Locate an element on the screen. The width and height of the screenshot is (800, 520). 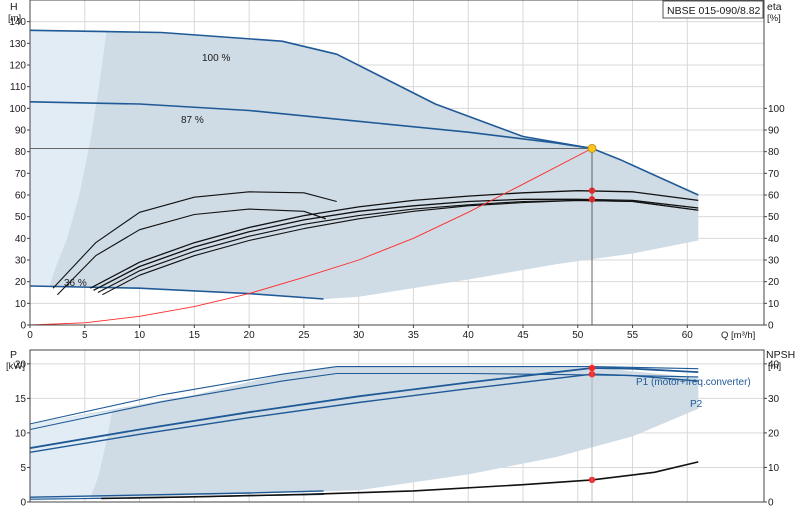
curve-label-p2: P2 is located at coordinates (696, 404).